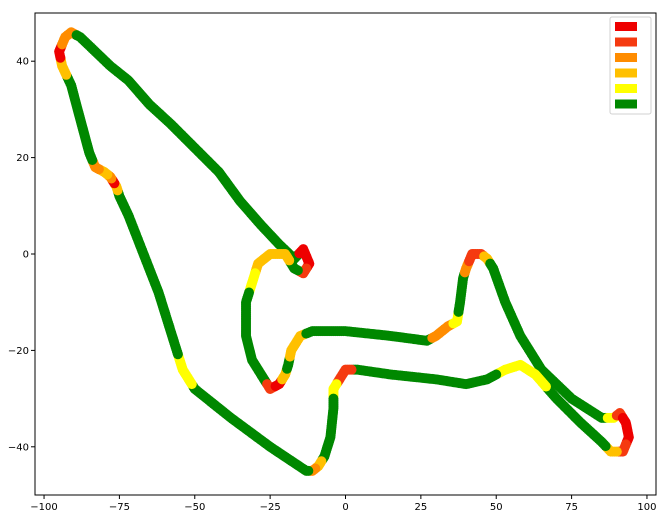 The image size is (664, 523). I want to click on x-tick-label: −100, so click(43, 507).